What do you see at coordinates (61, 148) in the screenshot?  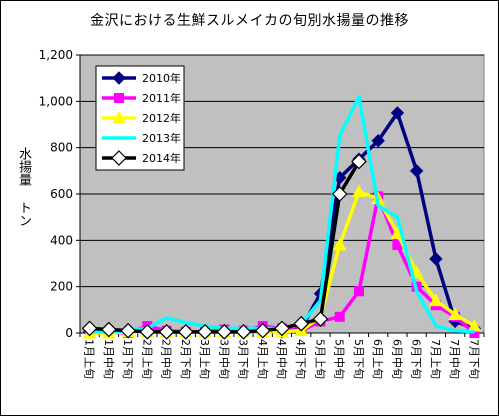 I see `y-tick-label: 800` at bounding box center [61, 148].